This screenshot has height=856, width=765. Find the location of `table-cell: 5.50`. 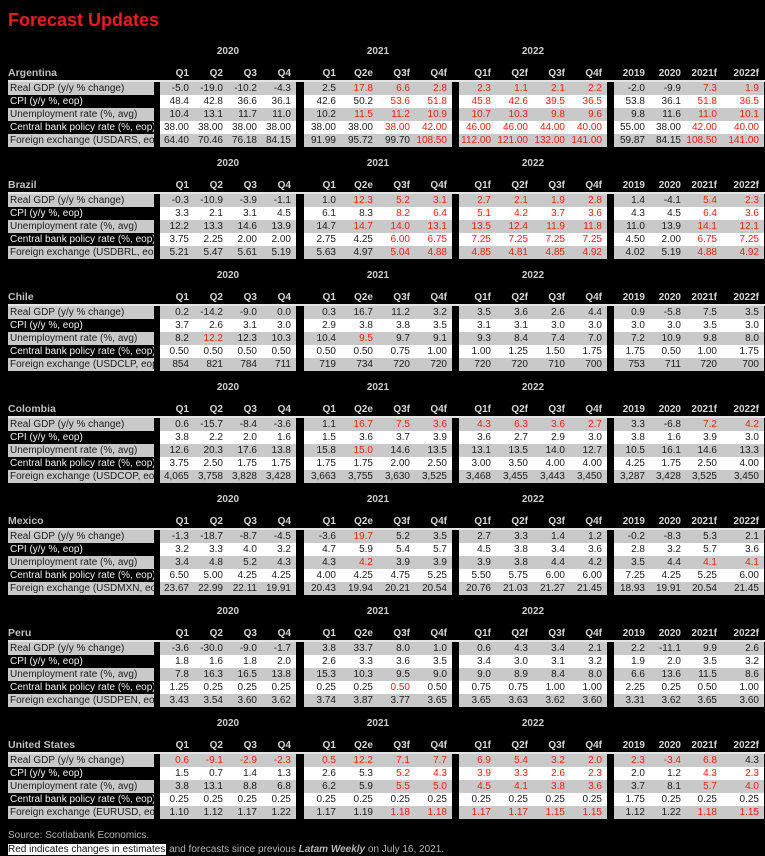

table-cell: 5.50 is located at coordinates (477, 575).